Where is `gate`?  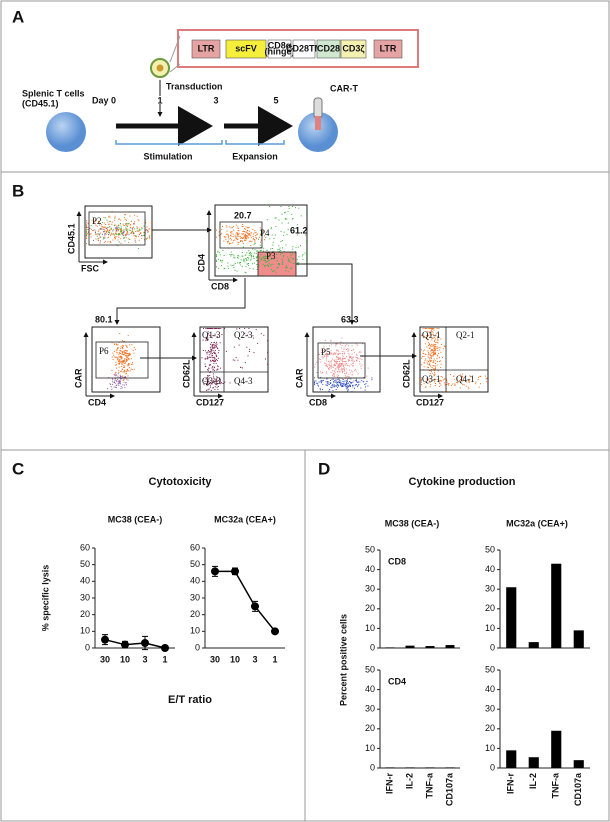 gate is located at coordinates (117, 228).